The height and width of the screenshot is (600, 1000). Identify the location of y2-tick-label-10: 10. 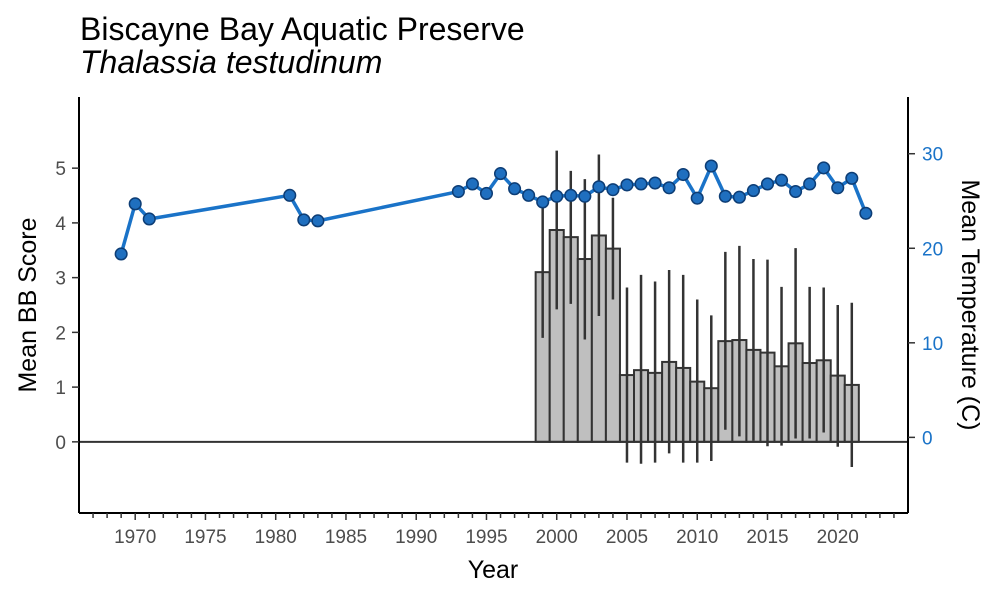
(932, 344).